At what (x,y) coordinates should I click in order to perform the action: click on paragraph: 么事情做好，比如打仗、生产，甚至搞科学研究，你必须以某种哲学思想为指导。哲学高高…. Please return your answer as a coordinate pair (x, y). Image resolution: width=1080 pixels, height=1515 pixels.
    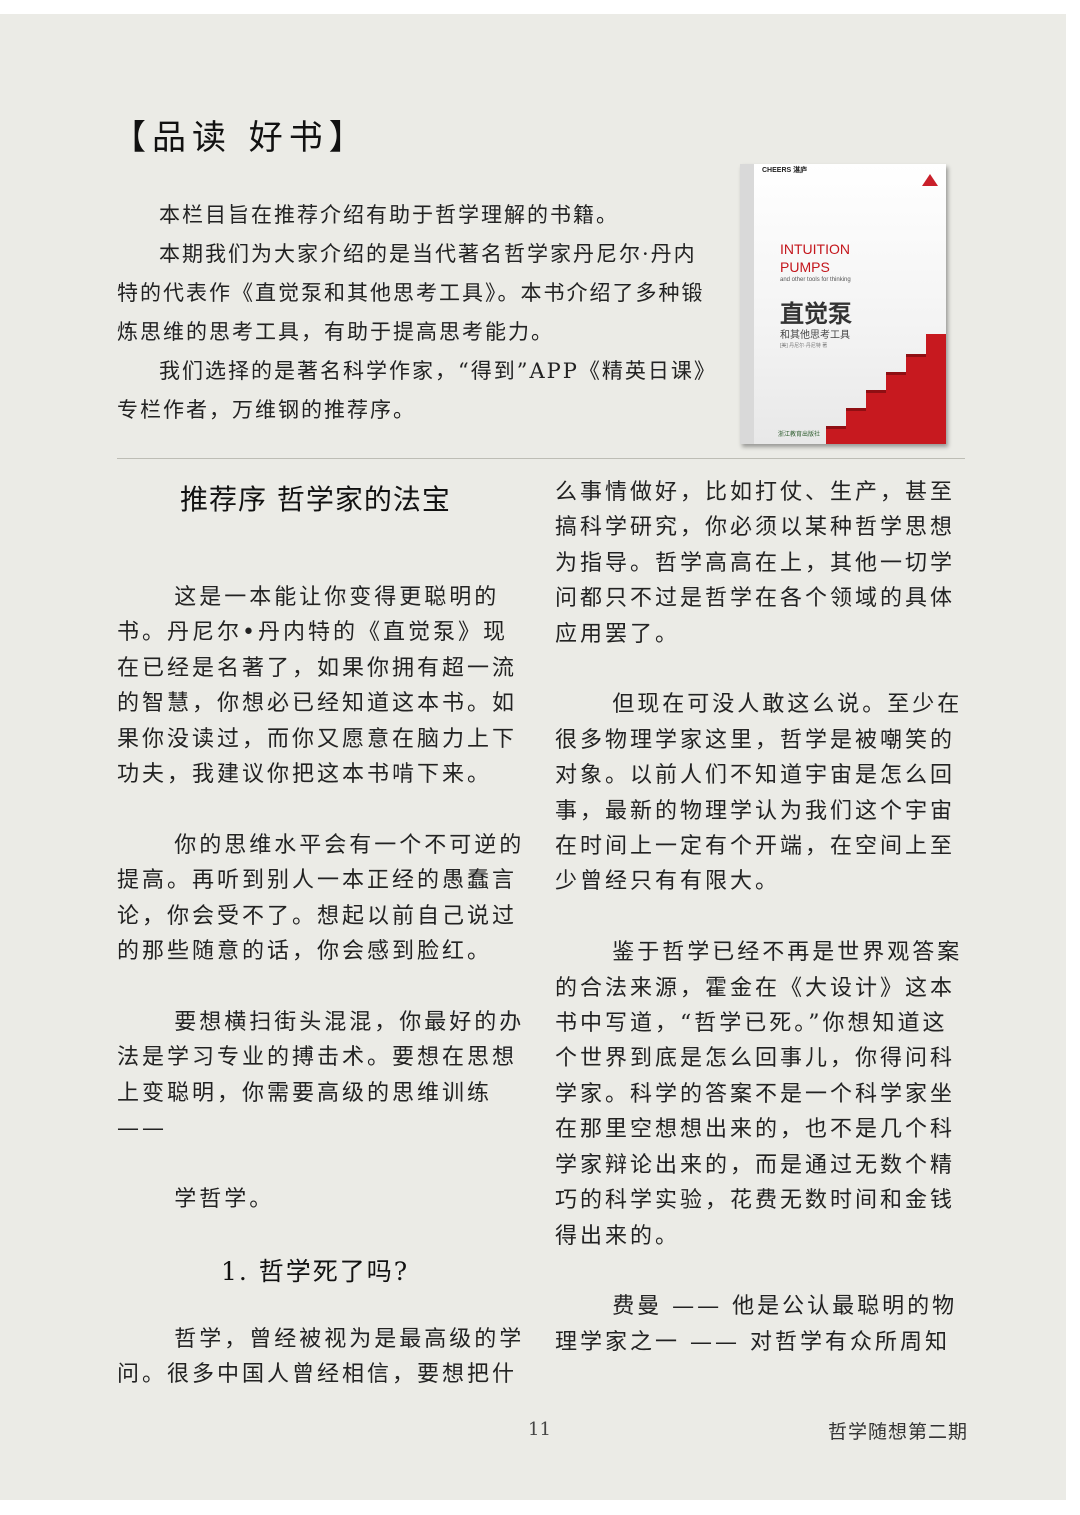
    Looking at the image, I should click on (755, 563).